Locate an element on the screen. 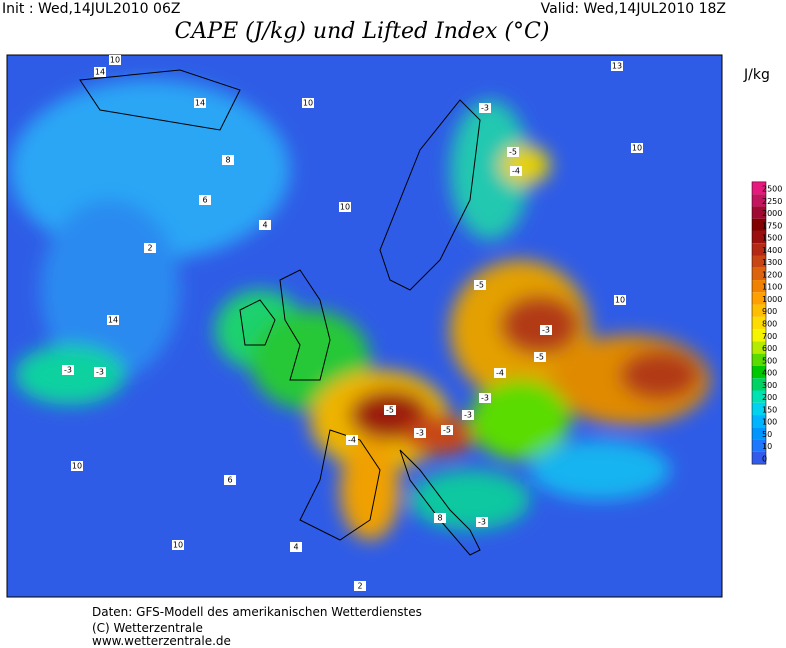 This screenshot has width=786, height=648. scale-label: 1400 is located at coordinates (772, 250).